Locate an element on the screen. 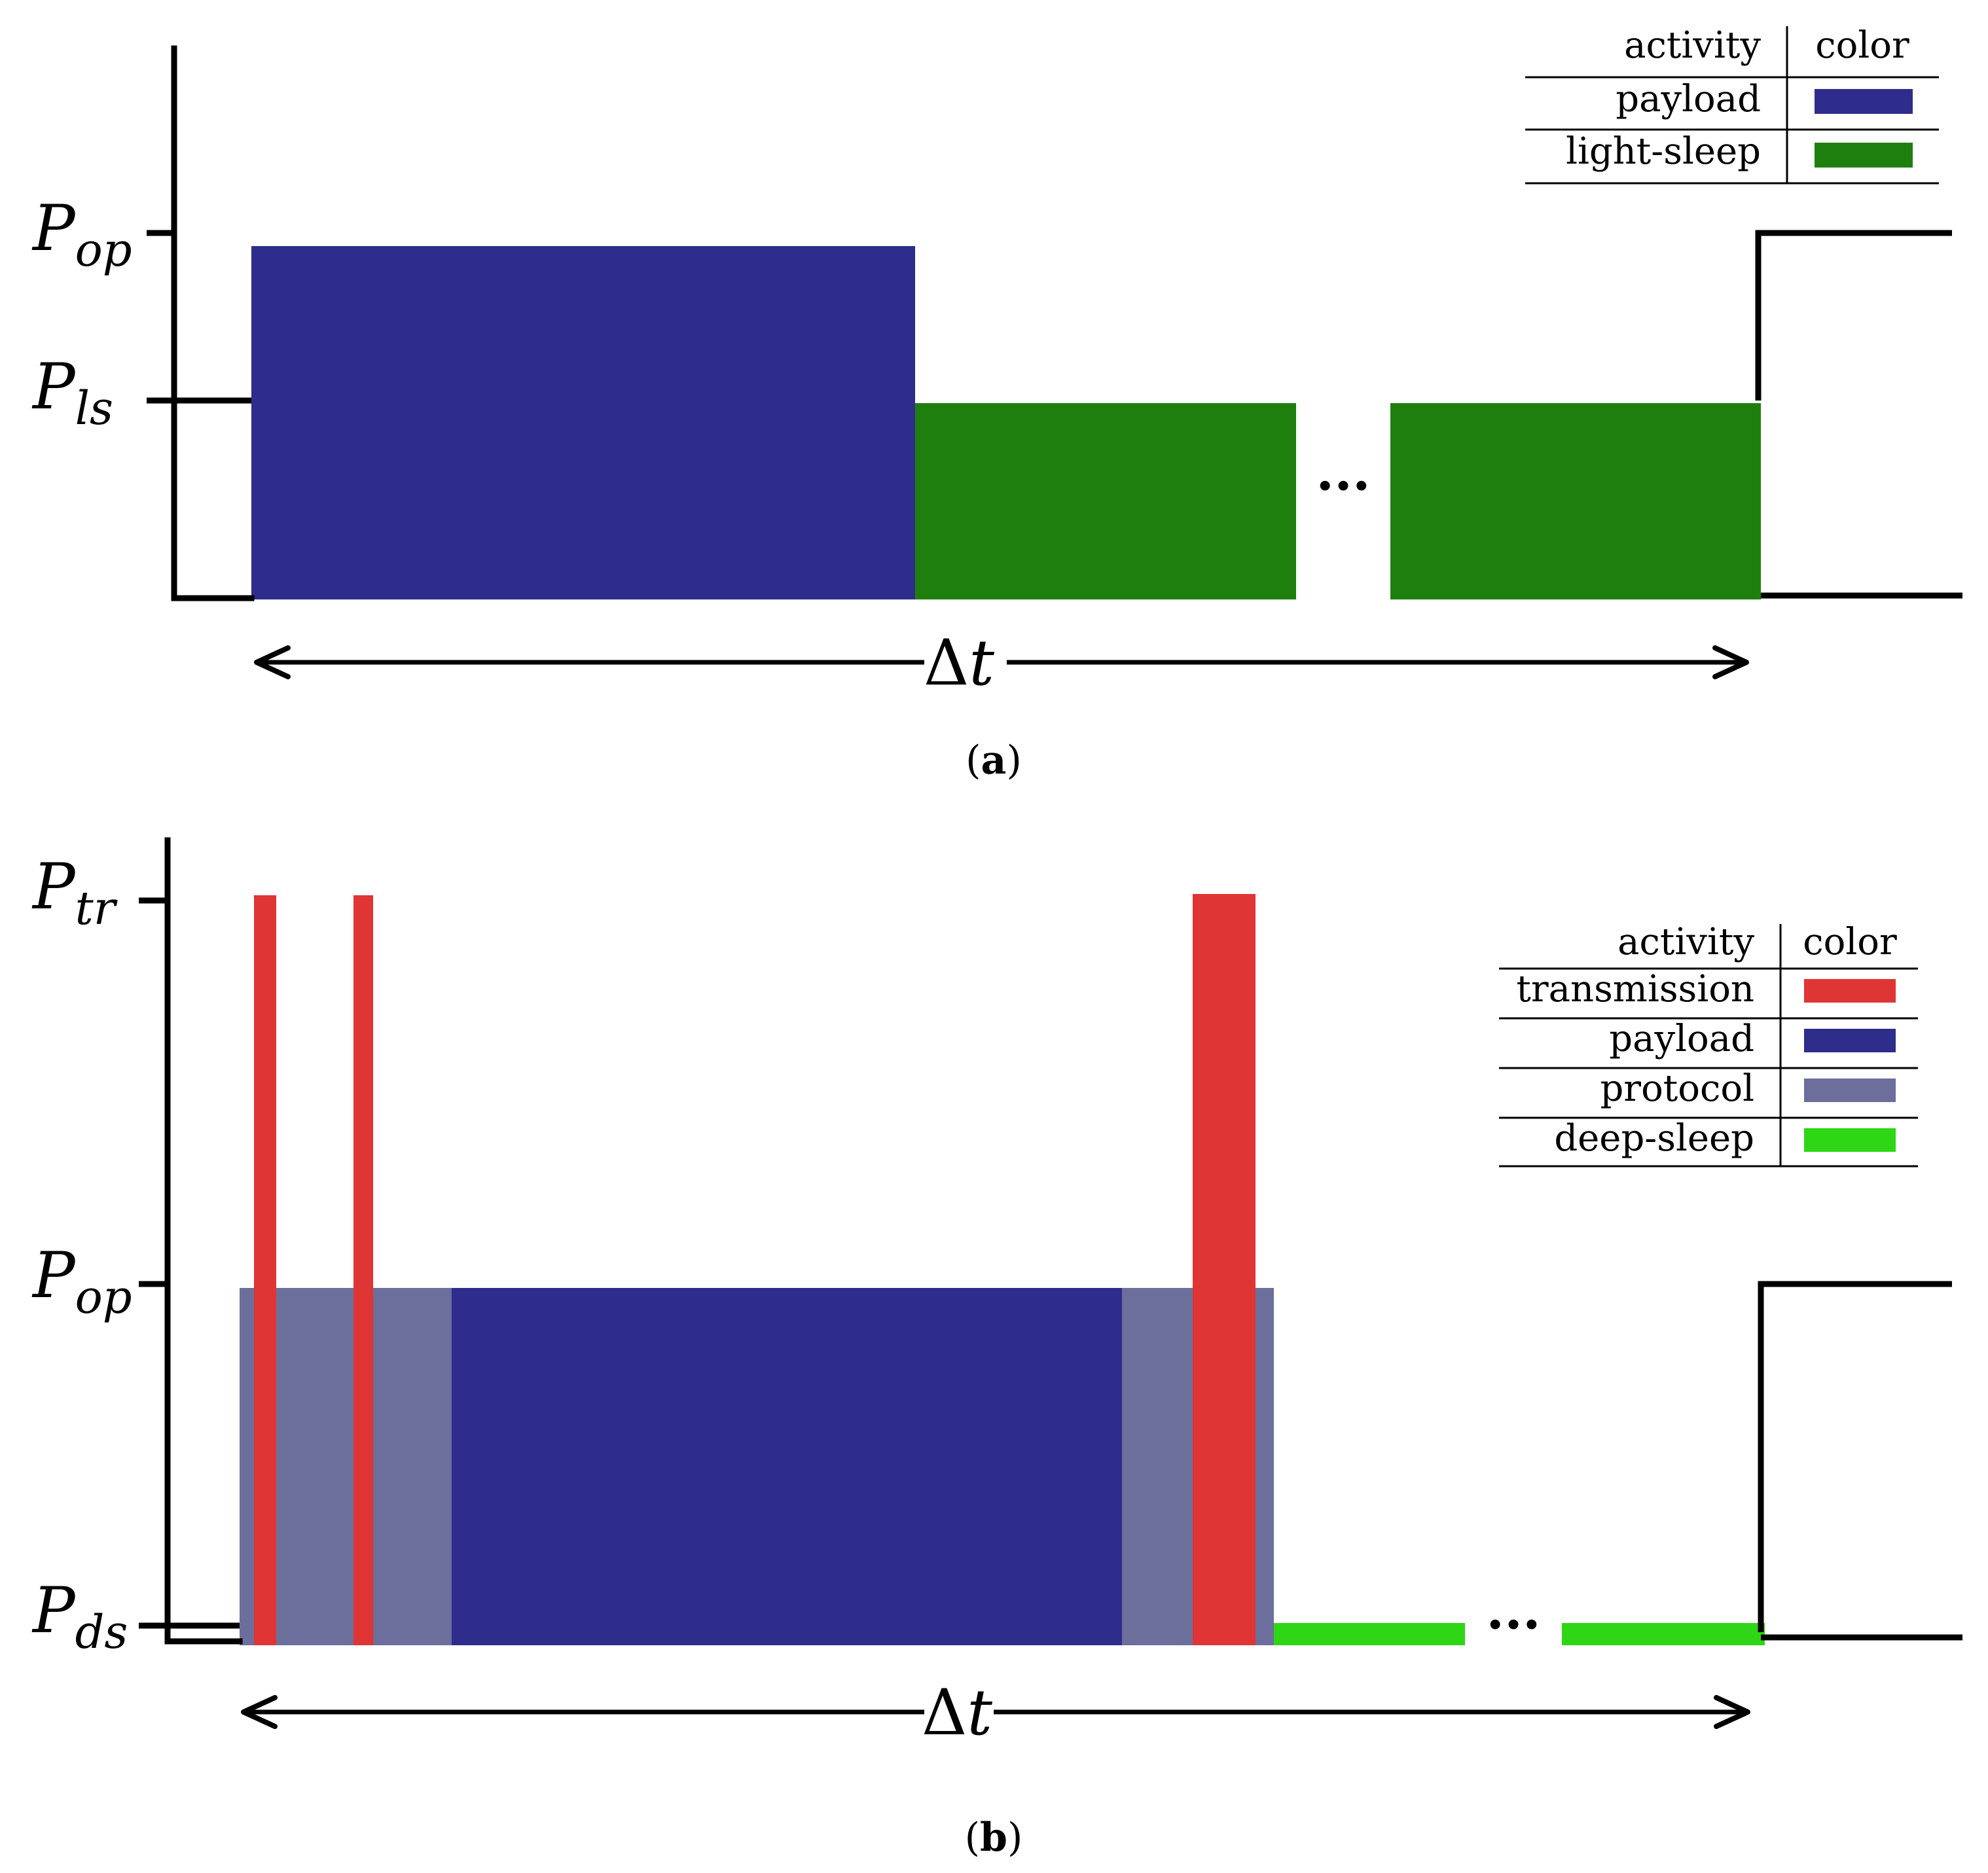 The height and width of the screenshot is (1873, 1988). legend-label-deep-sleep: deep-sleep is located at coordinates (1654, 1138).